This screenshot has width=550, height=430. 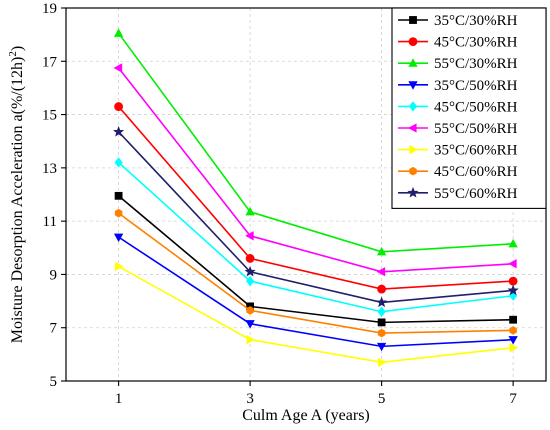 What do you see at coordinates (382, 399) in the screenshot?
I see `x-tick-label: 5` at bounding box center [382, 399].